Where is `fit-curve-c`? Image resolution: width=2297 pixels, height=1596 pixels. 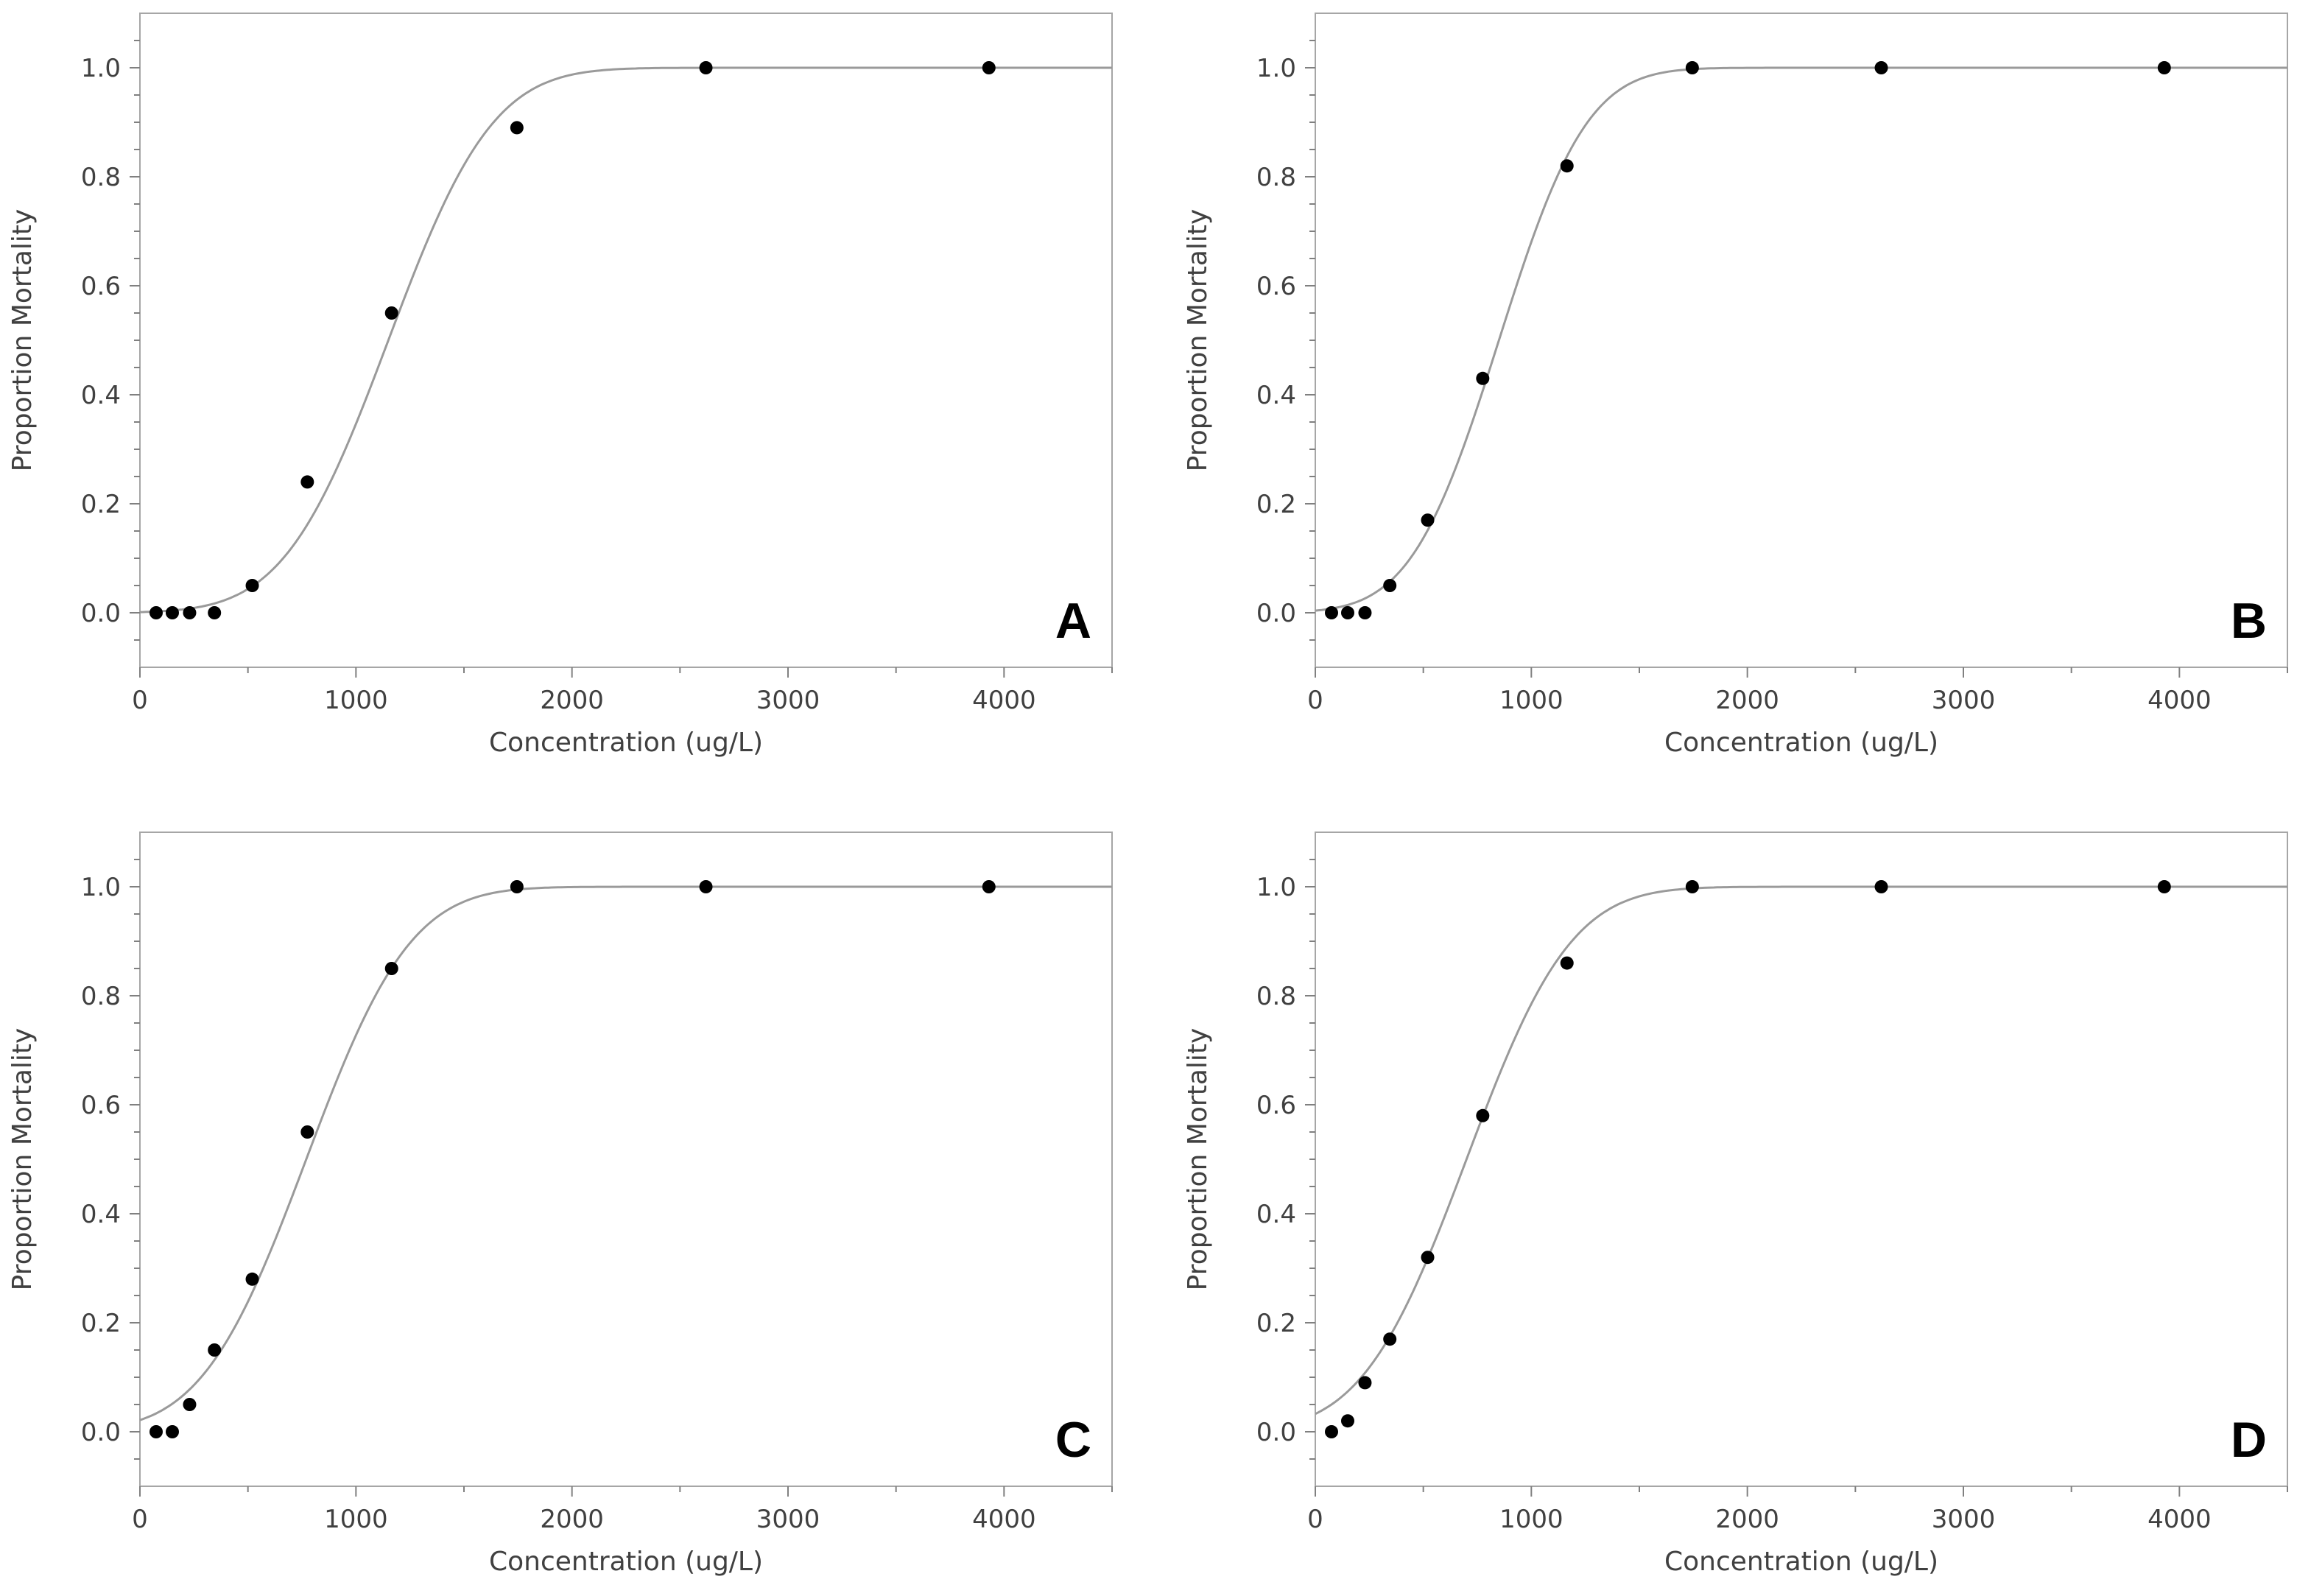
fit-curve-c is located at coordinates (625, 1153).